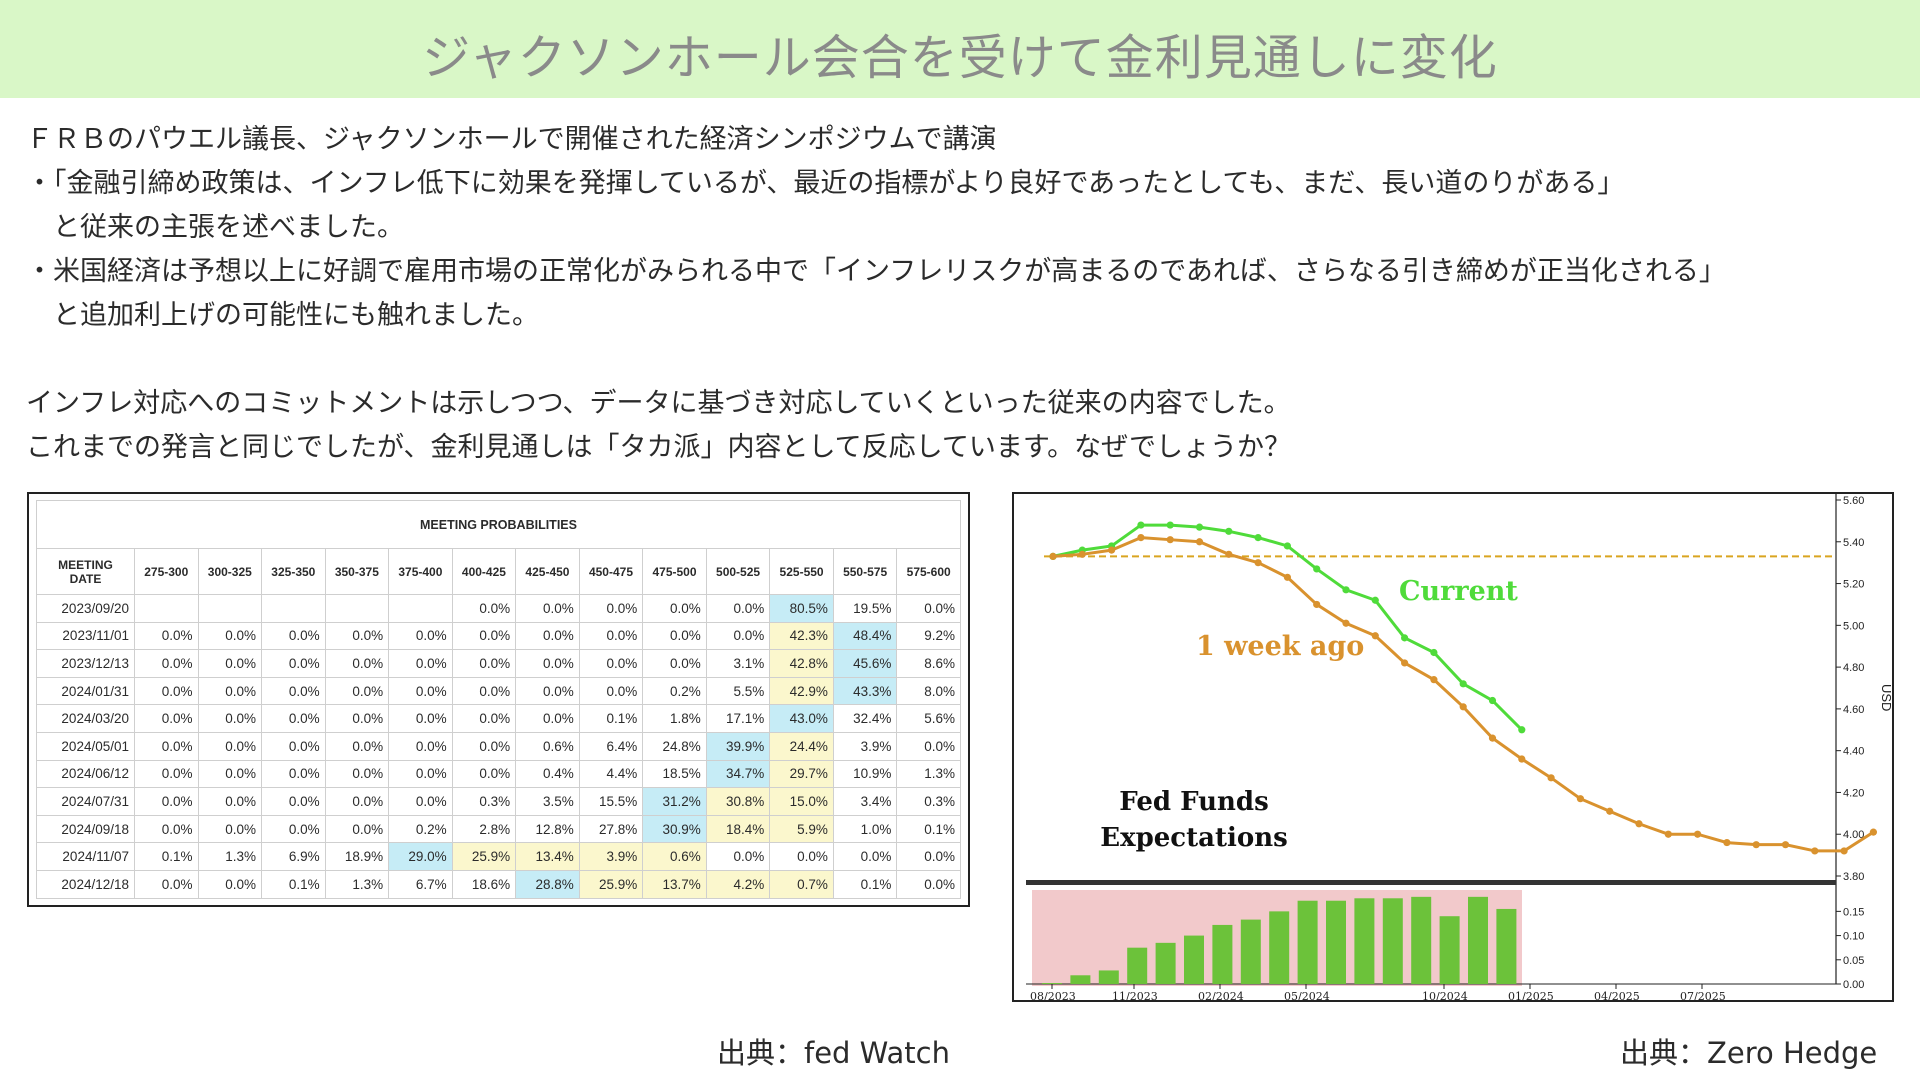 This screenshot has height=1080, width=1920. I want to click on probability-cell: 42.9%, so click(801, 691).